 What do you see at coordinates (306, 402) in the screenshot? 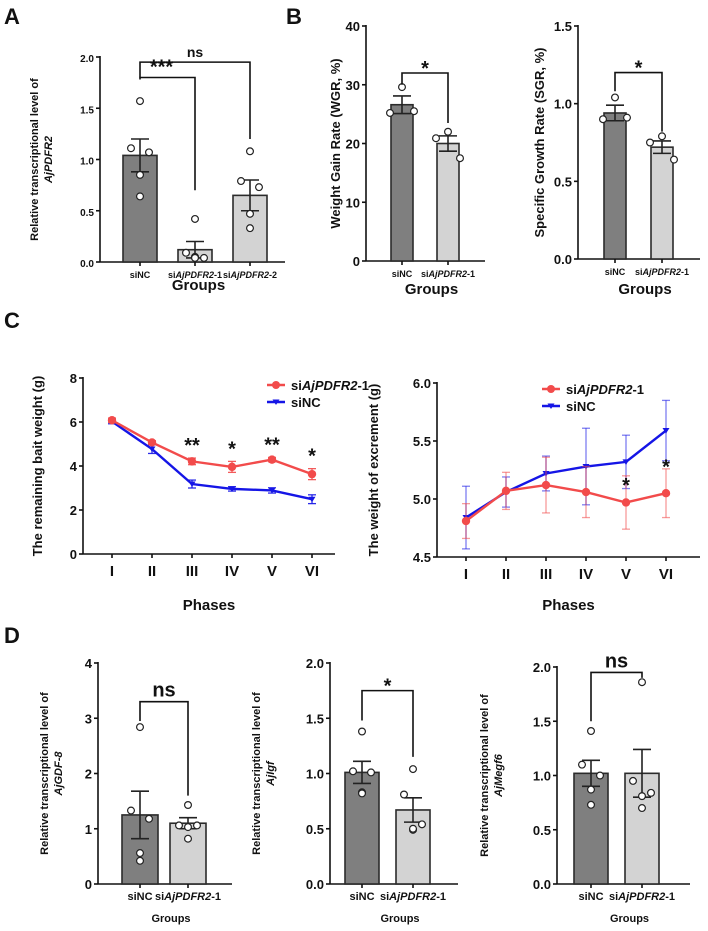
I see `legend-label: siNC` at bounding box center [306, 402].